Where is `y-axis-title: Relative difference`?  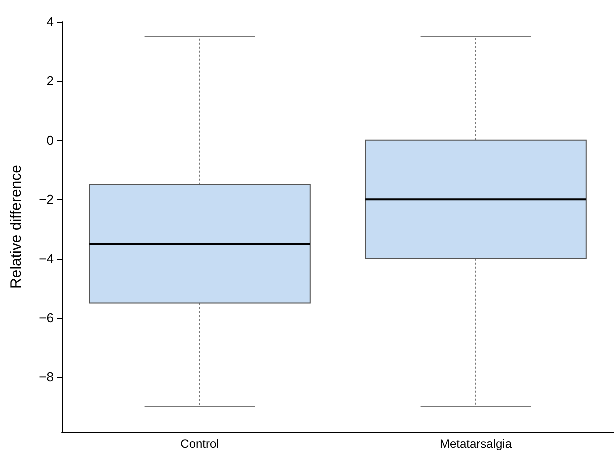
y-axis-title: Relative difference is located at coordinates (16, 227).